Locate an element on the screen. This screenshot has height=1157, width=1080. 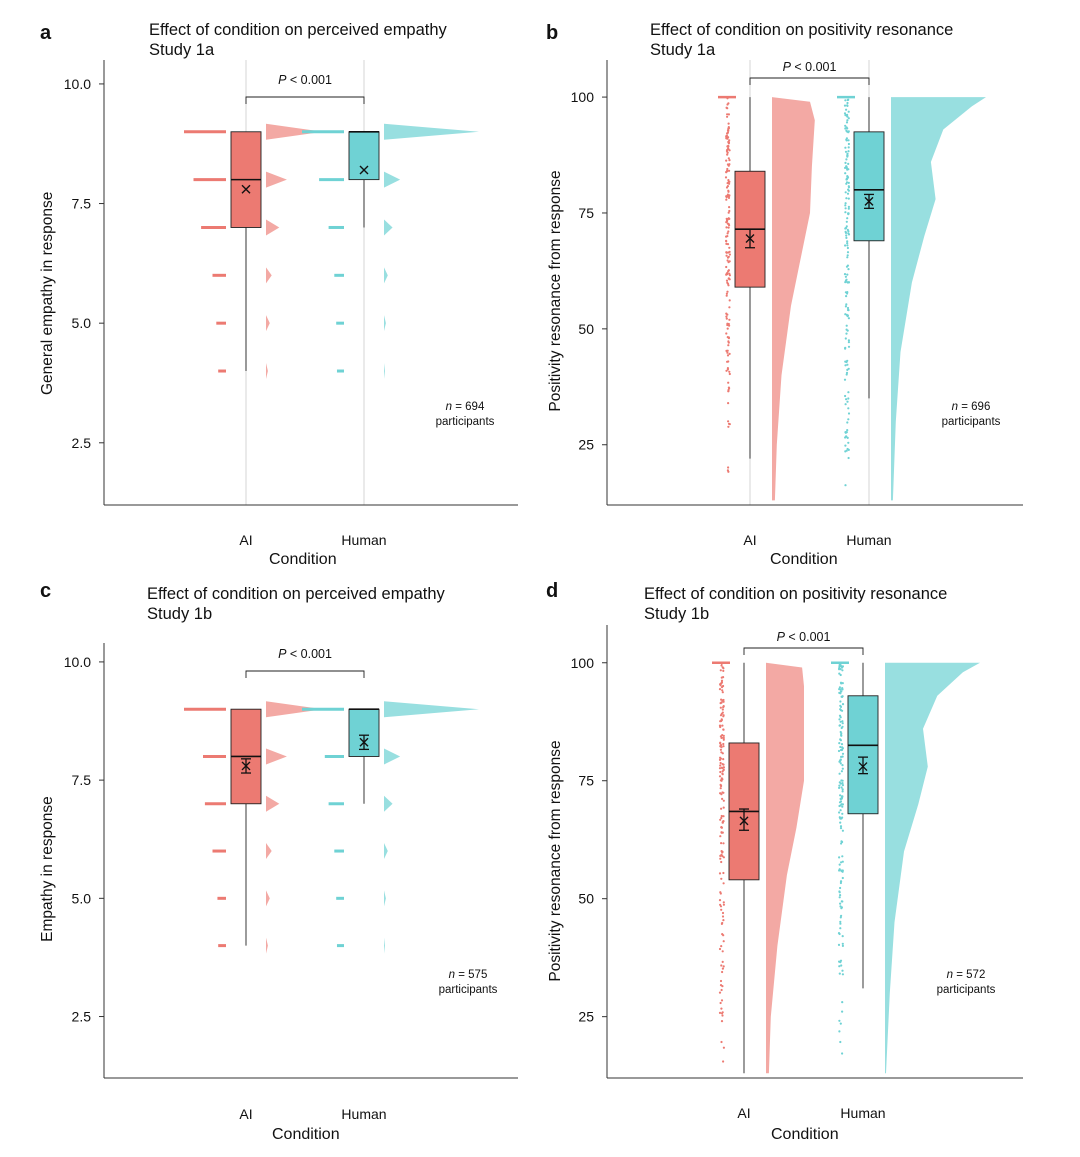
sample-size-label: n = 694 is located at coordinates (465, 407).